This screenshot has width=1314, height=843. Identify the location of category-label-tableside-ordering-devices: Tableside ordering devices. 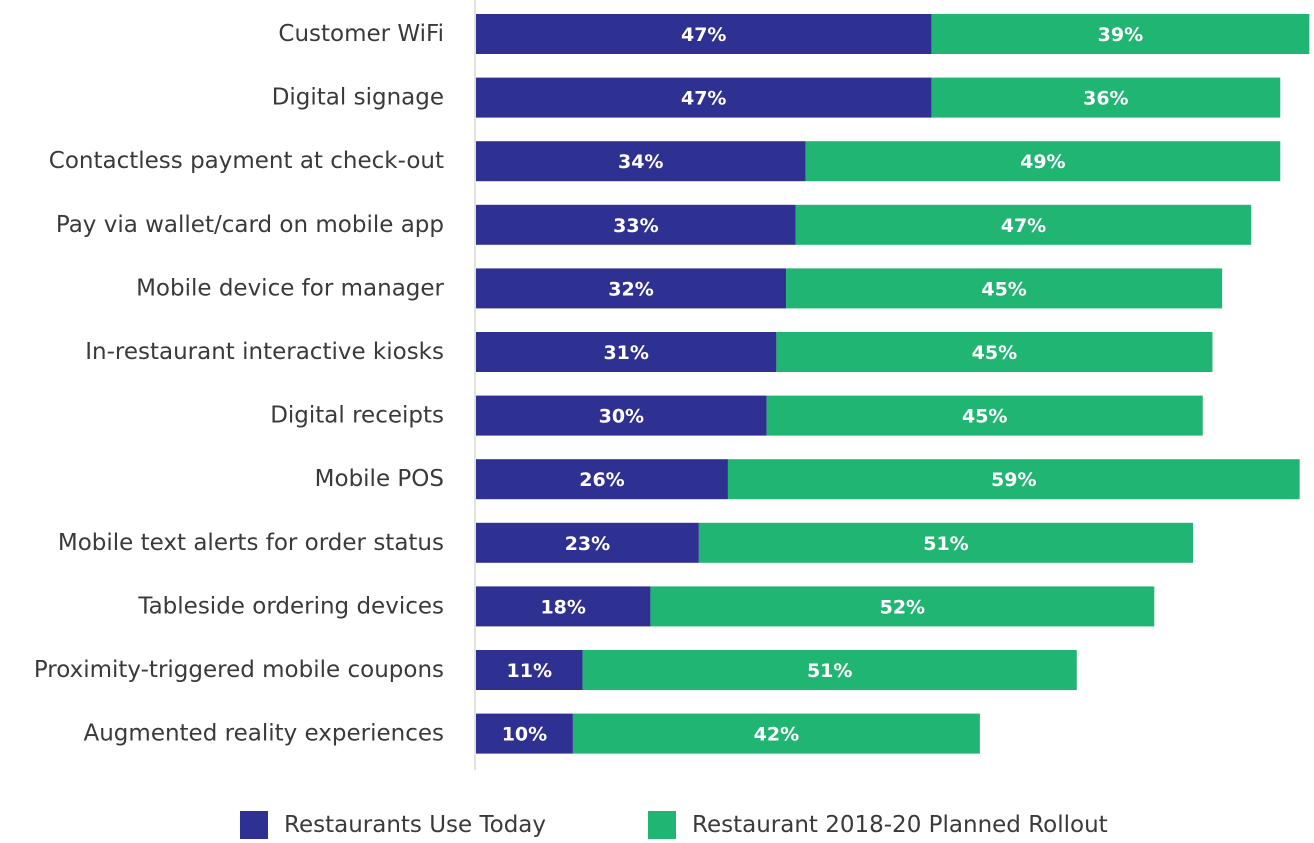
(290, 606).